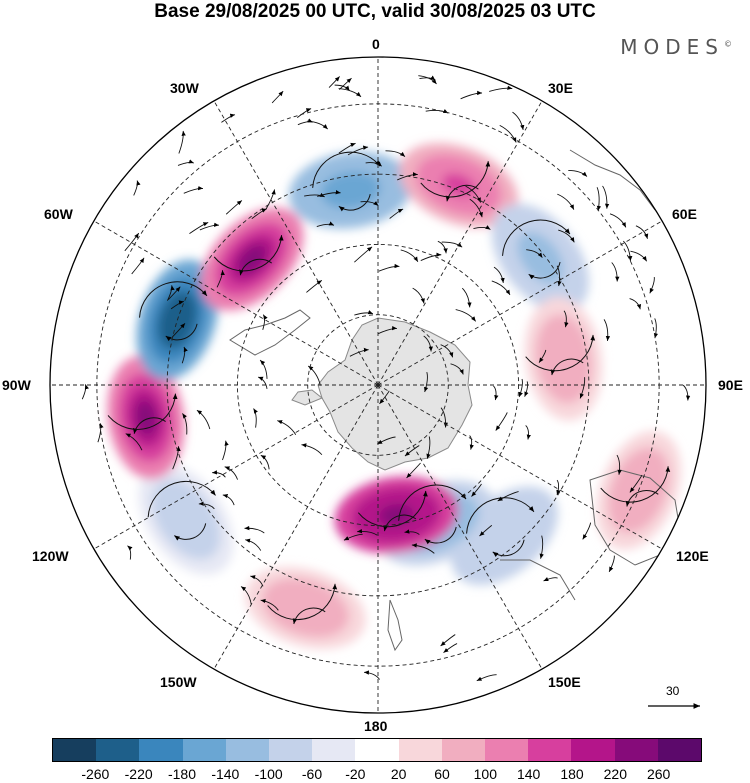 The width and height of the screenshot is (750, 783). Describe the element at coordinates (730, 385) in the screenshot. I see `lon-label-90e: 90E` at that location.